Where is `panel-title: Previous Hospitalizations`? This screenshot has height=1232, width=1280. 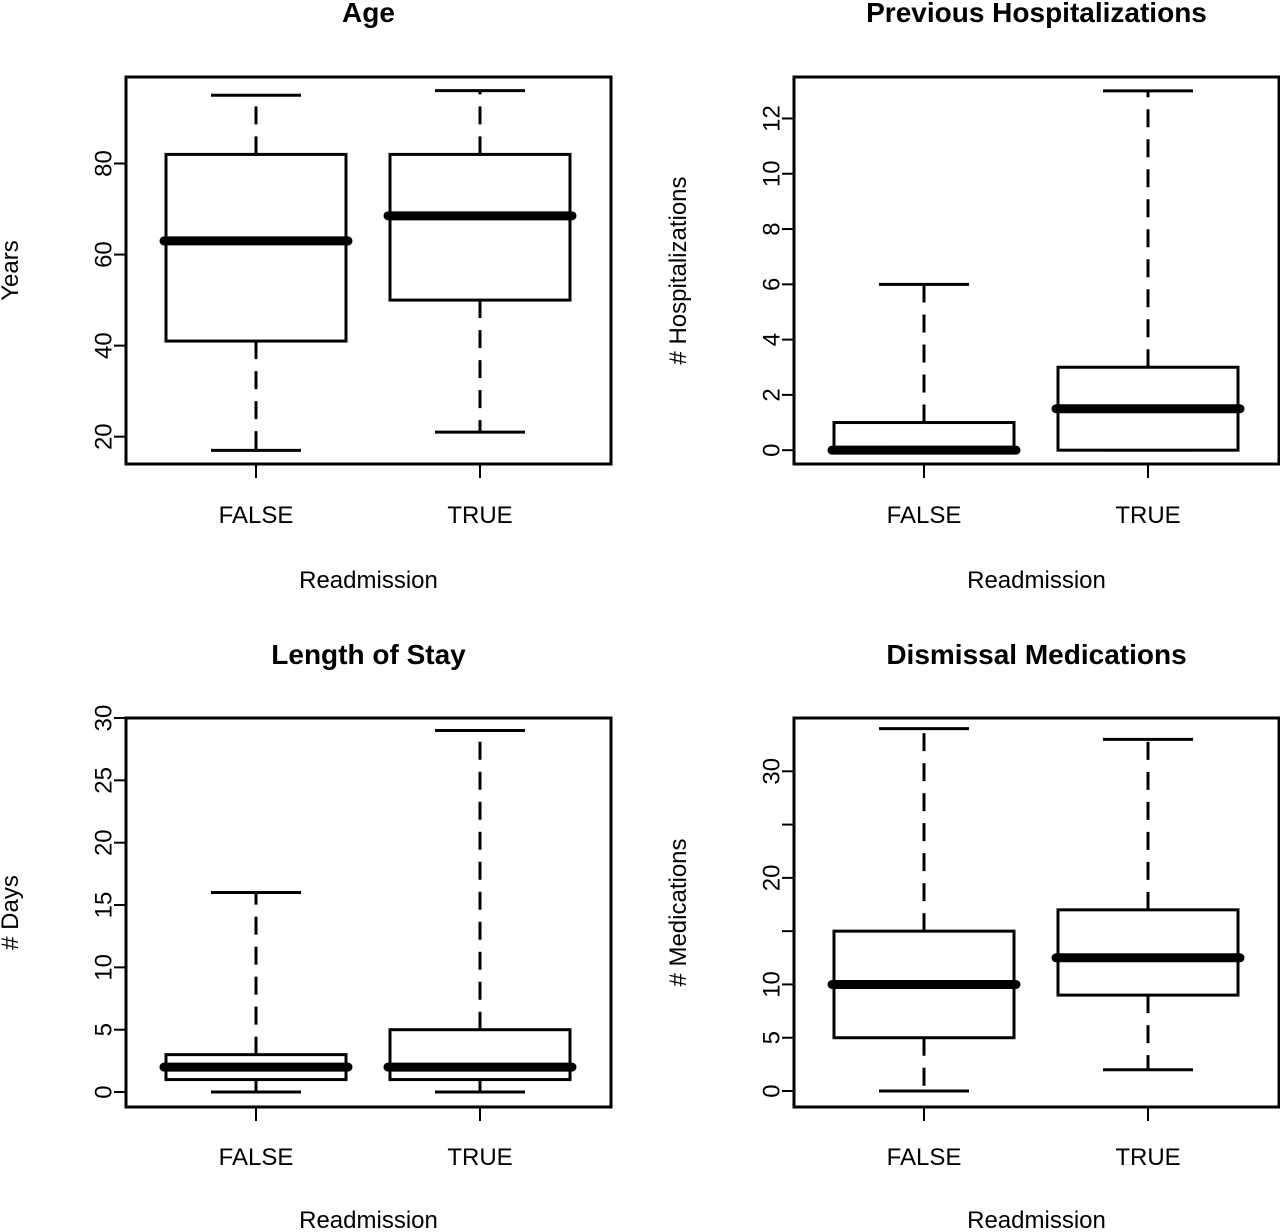
panel-title: Previous Hospitalizations is located at coordinates (1036, 14).